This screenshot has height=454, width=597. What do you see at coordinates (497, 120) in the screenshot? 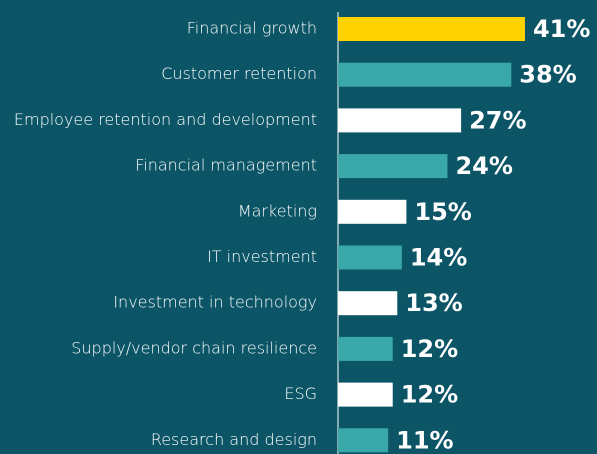
I see `value-label: 27%` at bounding box center [497, 120].